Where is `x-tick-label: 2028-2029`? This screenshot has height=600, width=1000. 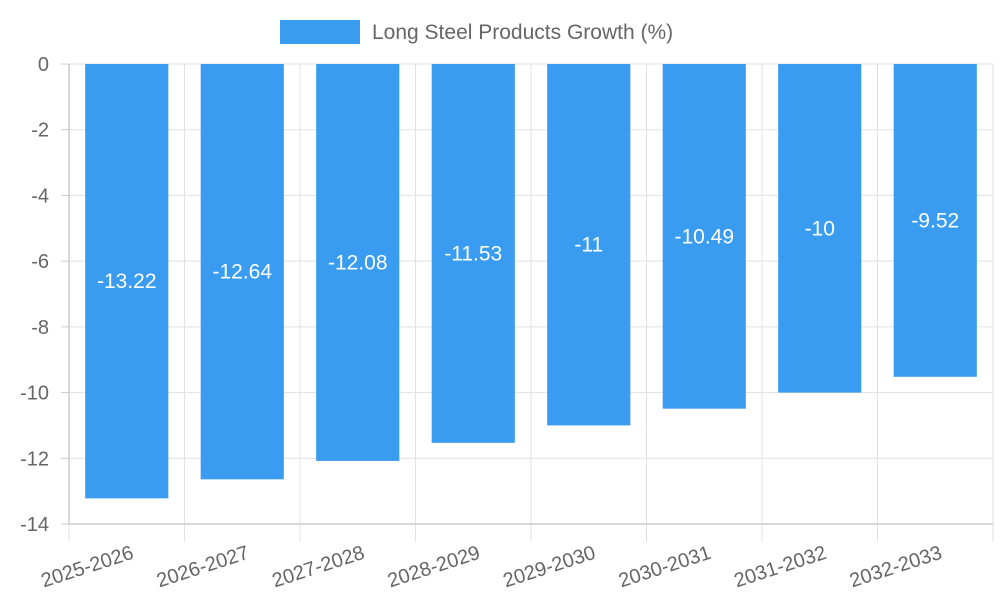
x-tick-label: 2028-2029 is located at coordinates (434, 567).